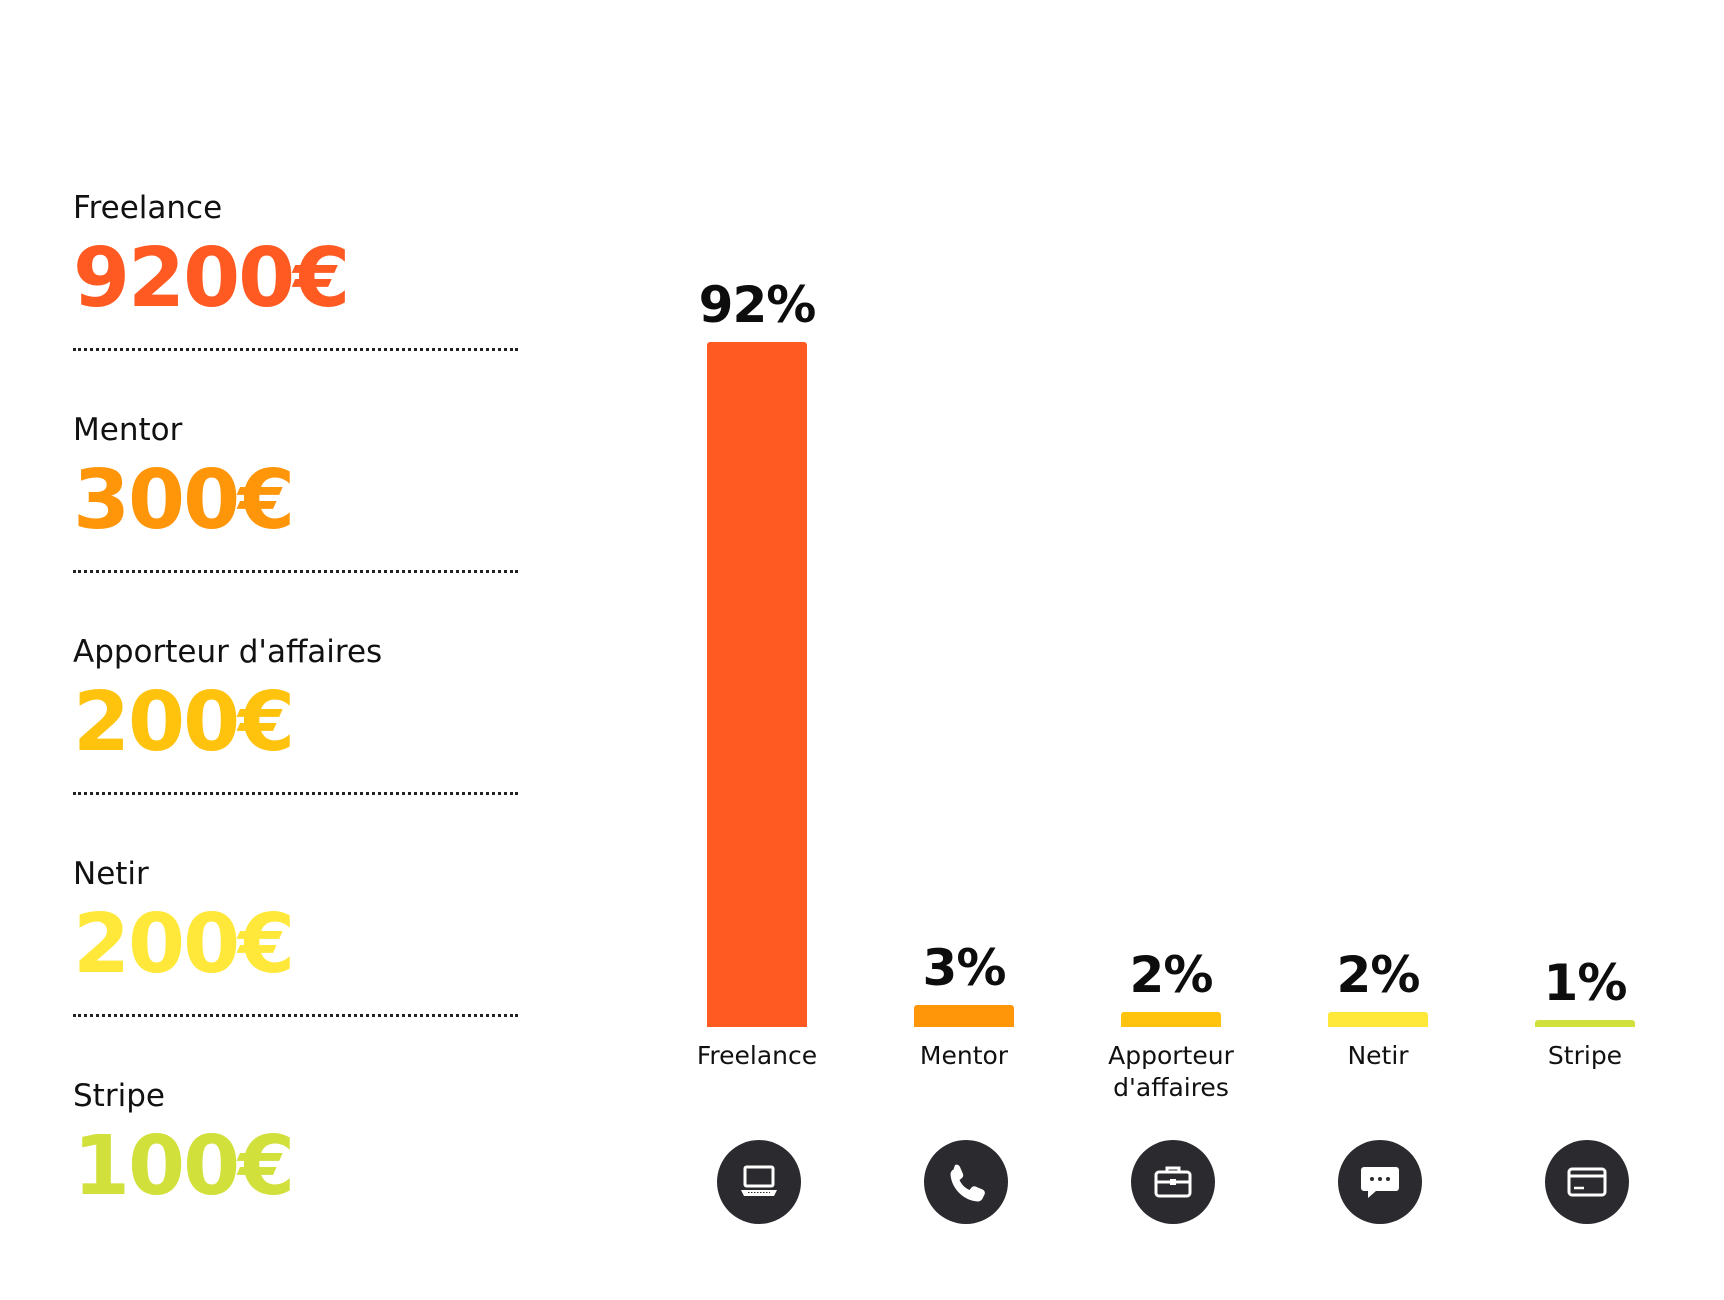  What do you see at coordinates (228, 652) in the screenshot?
I see `amount-label: Apporteur d'affaires` at bounding box center [228, 652].